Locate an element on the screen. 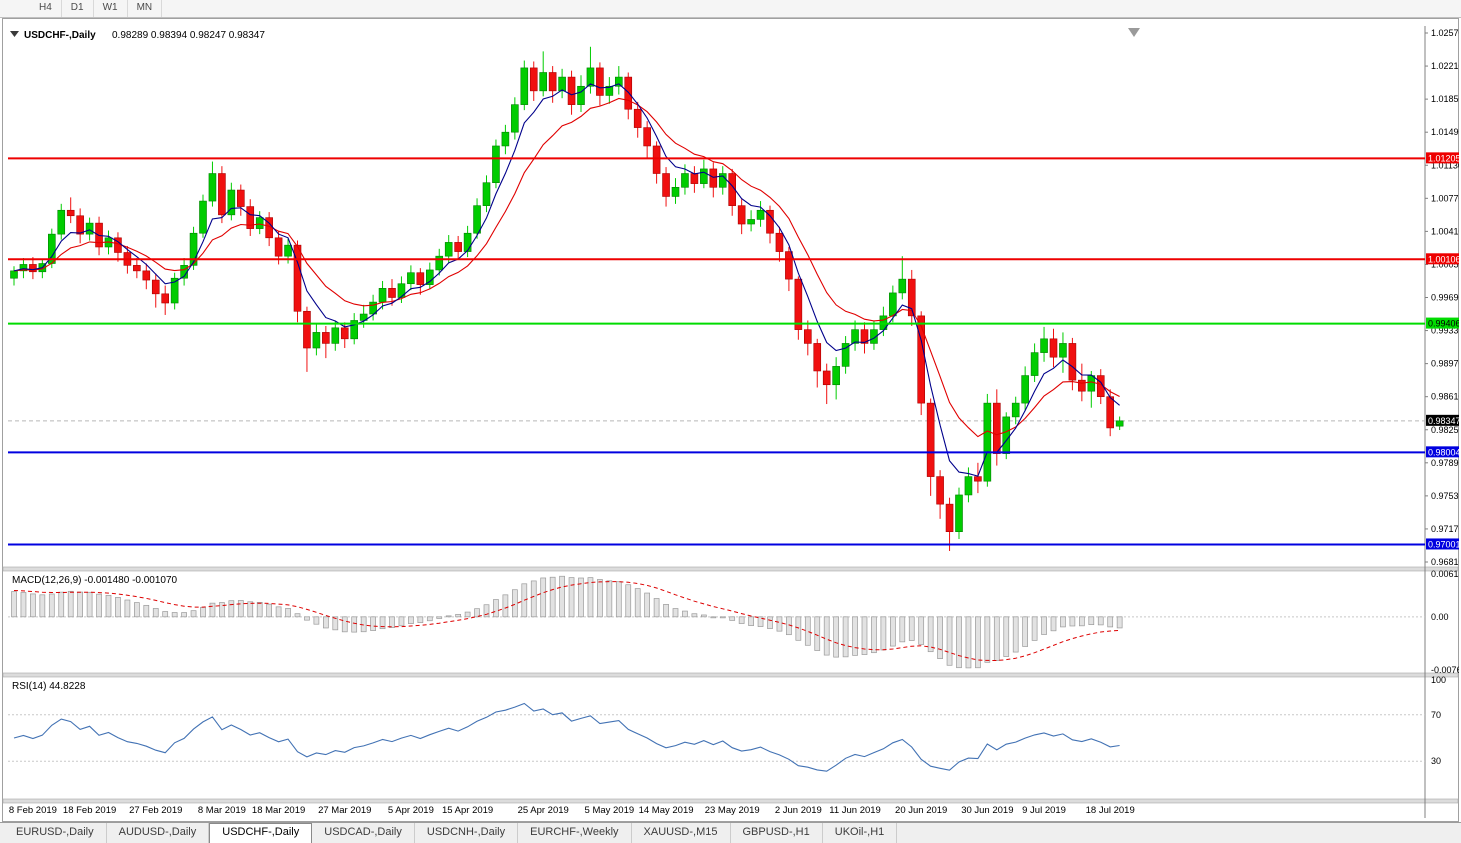 The image size is (1461, 843). chart-tab-usdchf-daily: USDCHF-,Daily is located at coordinates (261, 833).